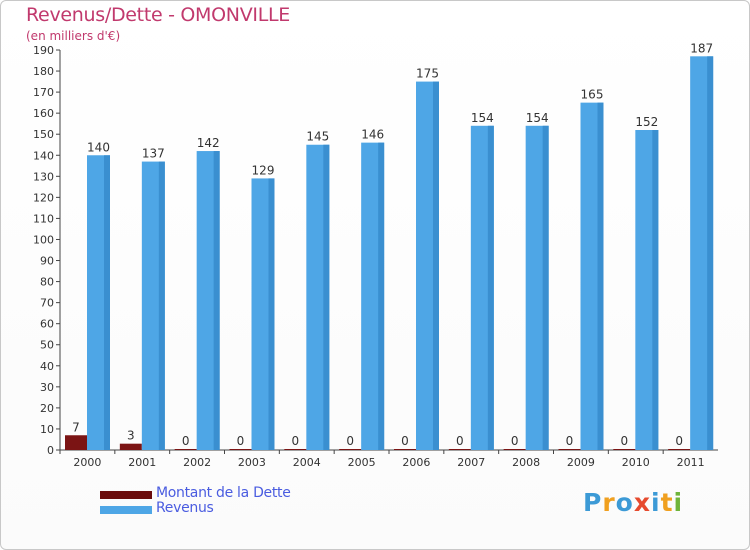  I want to click on y-tick-label: 40, so click(47, 366).